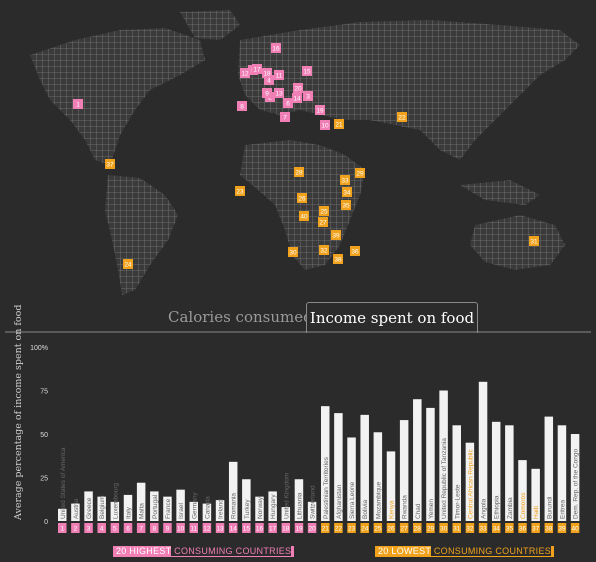 The image size is (596, 562). What do you see at coordinates (339, 124) in the screenshot?
I see `map-marker-21: 21` at bounding box center [339, 124].